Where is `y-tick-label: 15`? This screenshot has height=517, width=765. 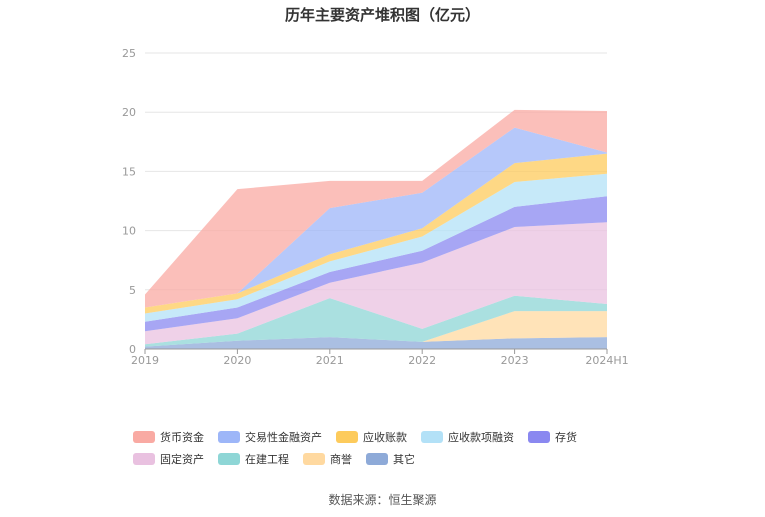
y-tick-label: 15 is located at coordinates (129, 171).